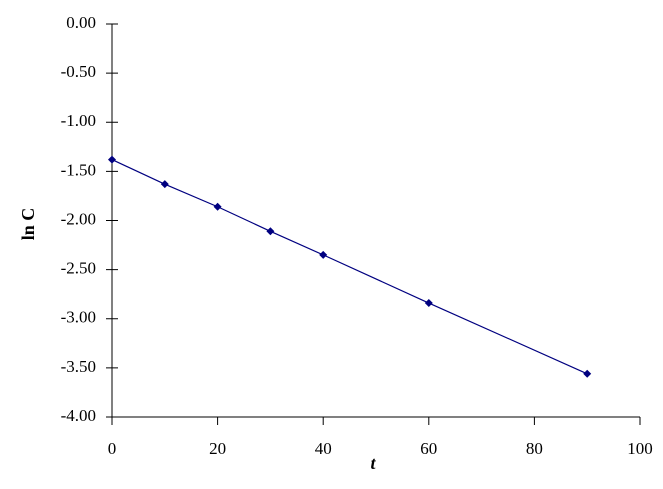 The height and width of the screenshot is (489, 663). Describe the element at coordinates (78, 317) in the screenshot. I see `y-tick-label: -3.00` at that location.